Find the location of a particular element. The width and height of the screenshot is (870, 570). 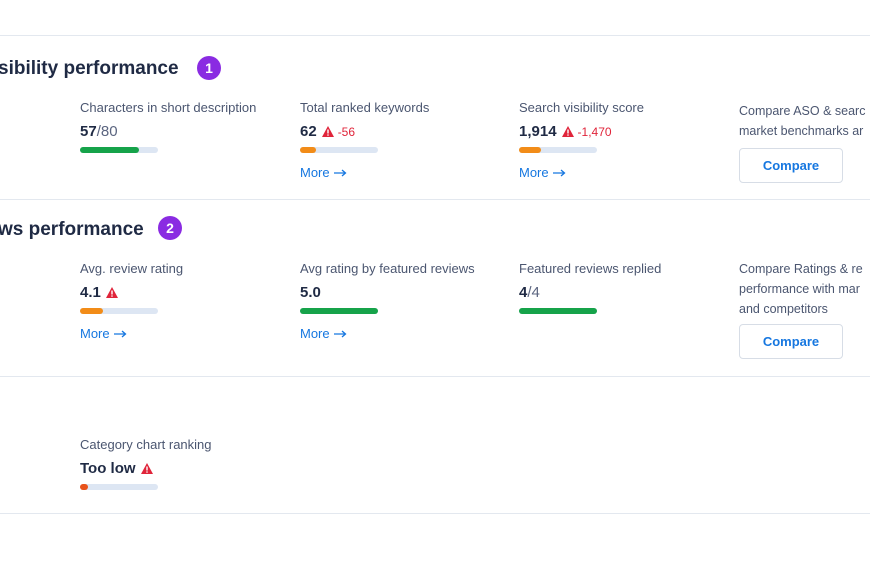

metric-label: Featured reviews replied is located at coordinates (590, 268).